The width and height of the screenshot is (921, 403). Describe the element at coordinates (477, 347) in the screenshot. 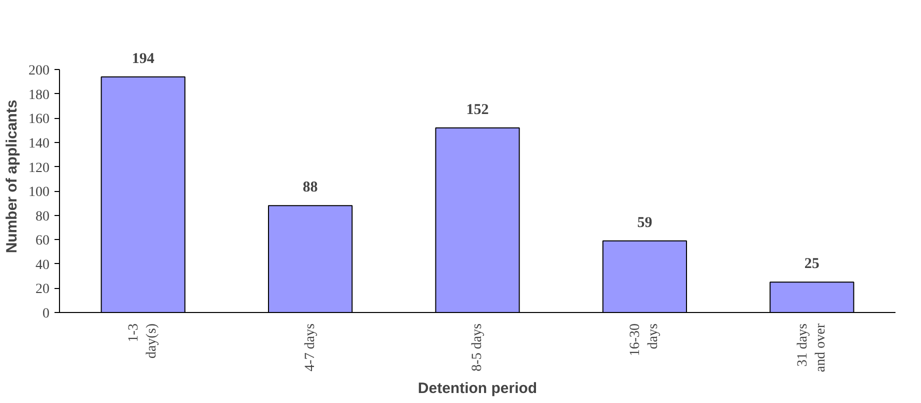

I see `x-tick-label: 8-5 days` at that location.